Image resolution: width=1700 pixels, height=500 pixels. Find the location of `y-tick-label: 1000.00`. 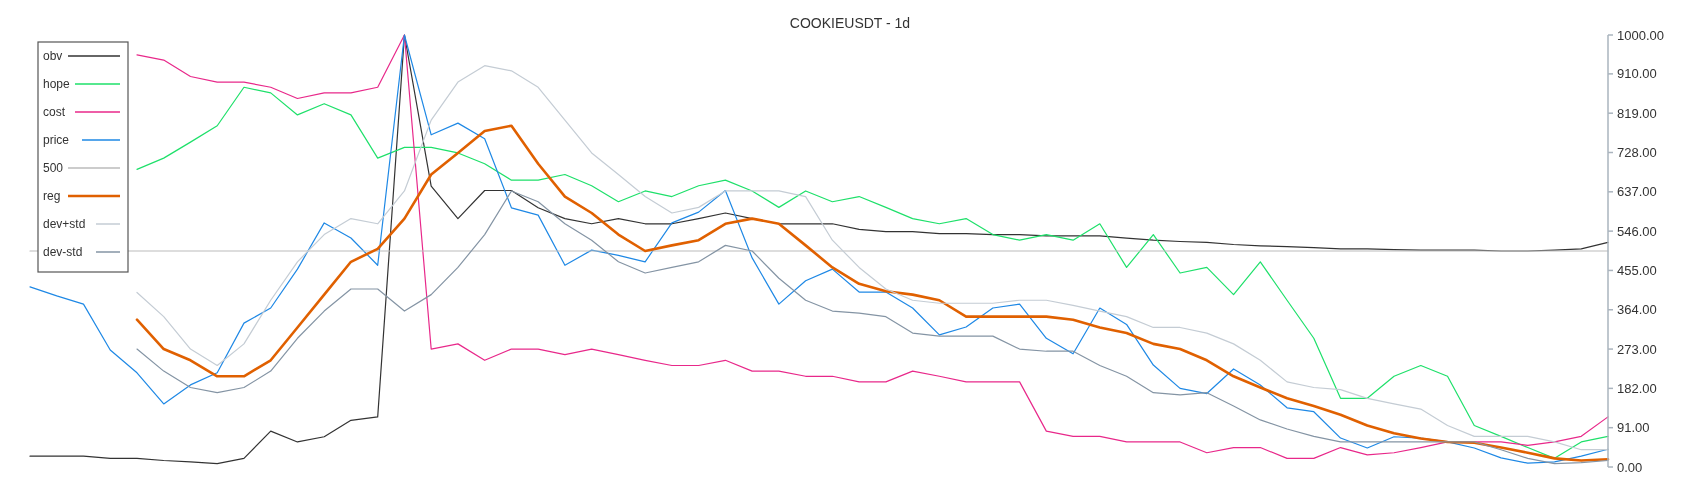

y-tick-label: 1000.00 is located at coordinates (1640, 35).